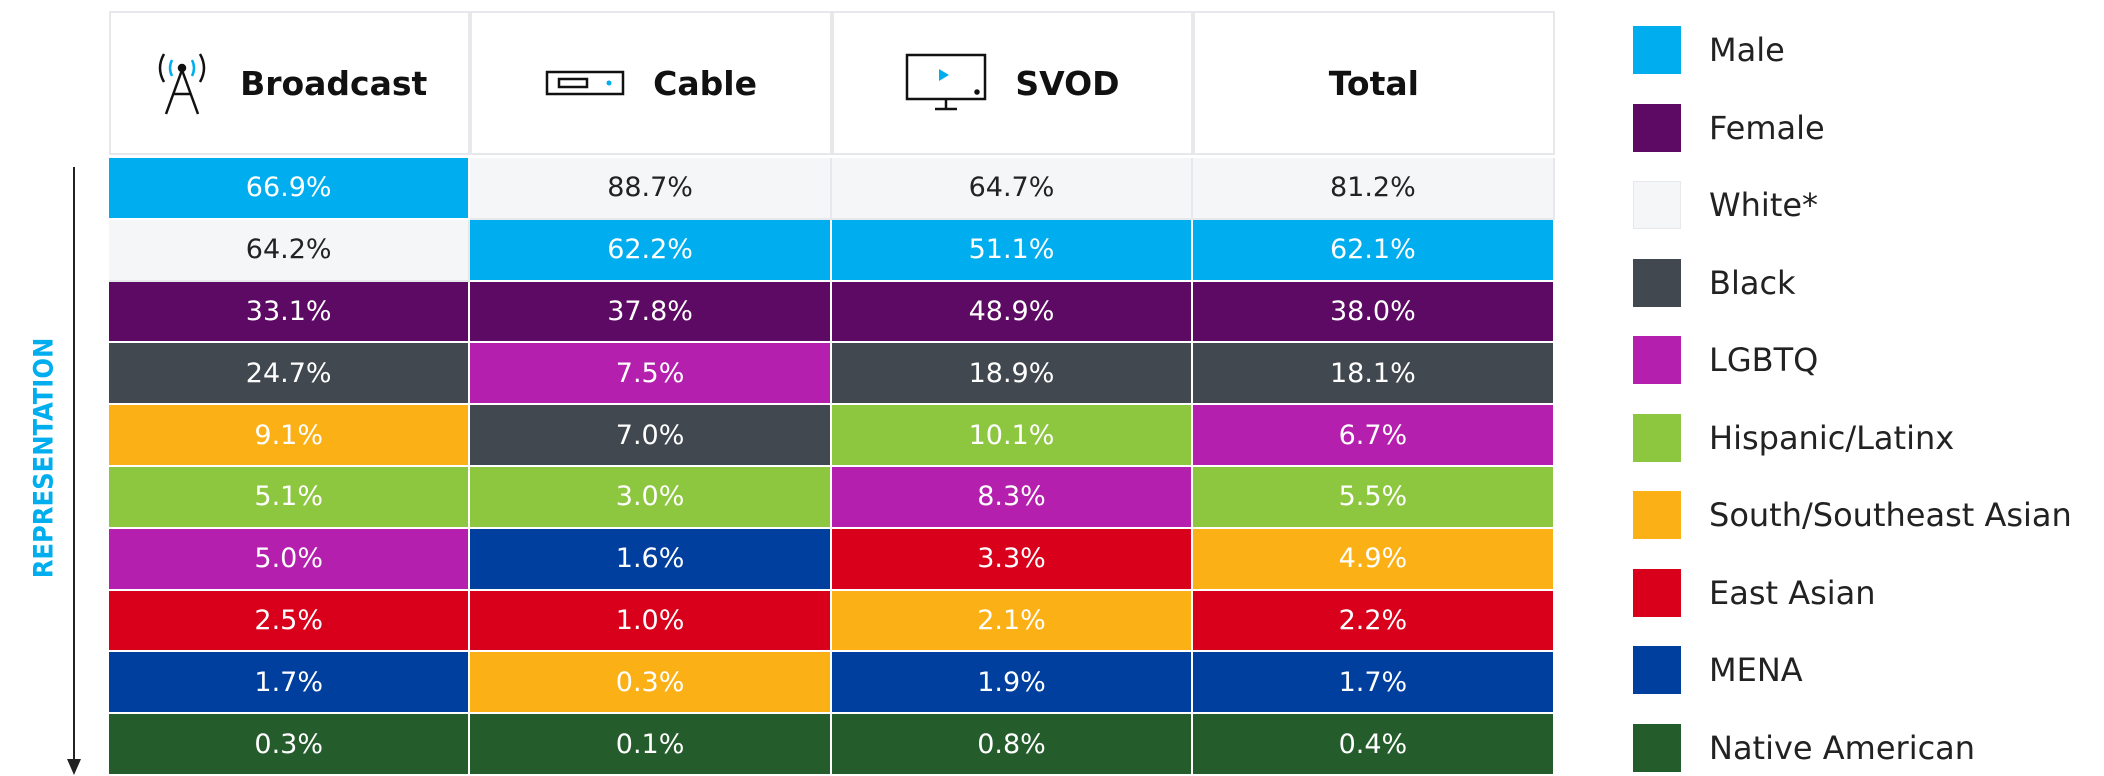 The width and height of the screenshot is (2104, 776). I want to click on legend-label: Male, so click(1747, 50).